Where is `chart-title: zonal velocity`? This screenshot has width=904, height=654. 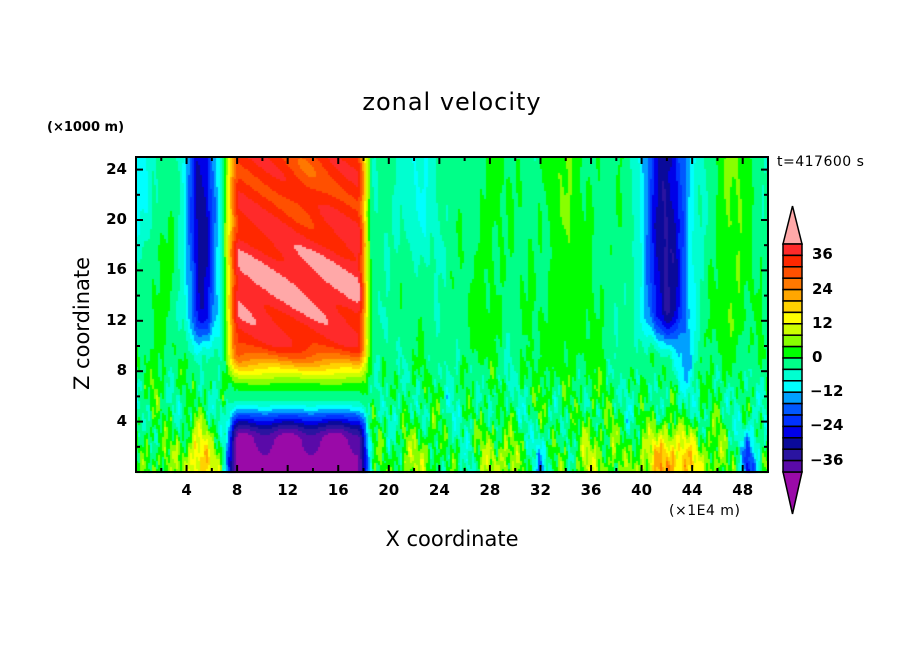 chart-title: zonal velocity is located at coordinates (452, 102).